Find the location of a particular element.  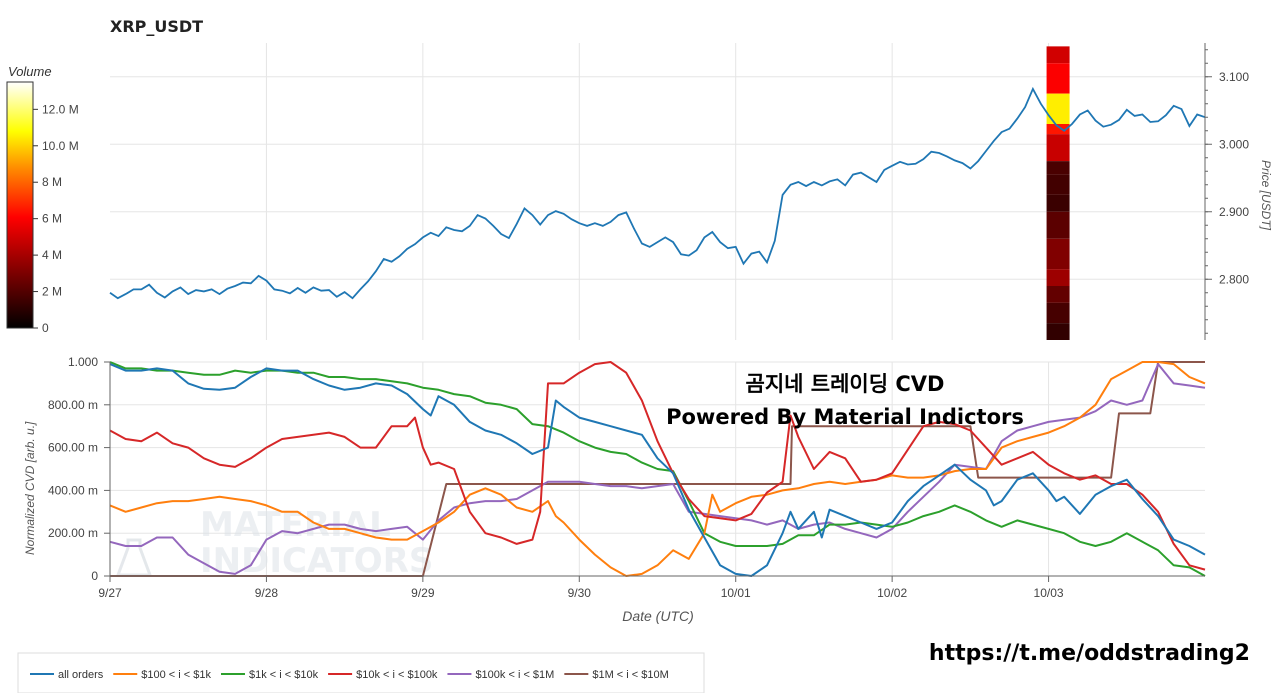

price-axis-label: Price [USDT] is located at coordinates (1266, 195).